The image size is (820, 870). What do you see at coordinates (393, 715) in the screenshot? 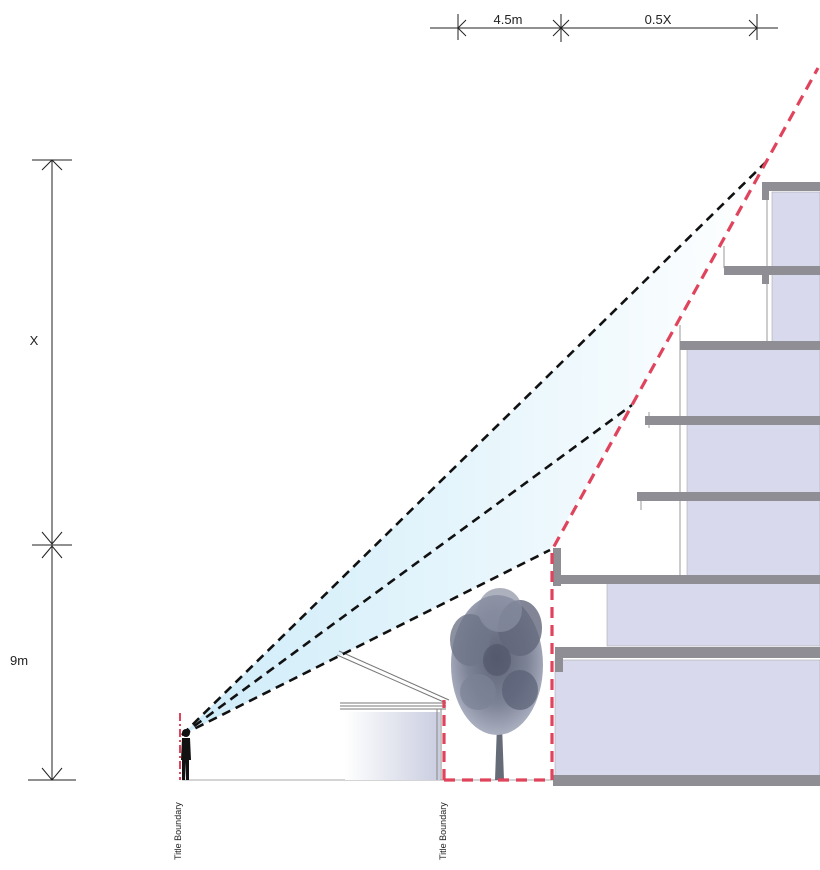
I see `neighbour-house` at bounding box center [393, 715].